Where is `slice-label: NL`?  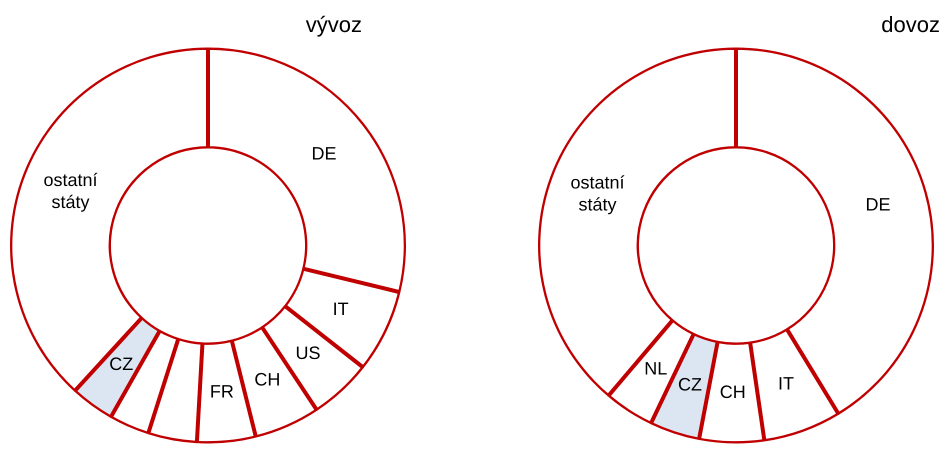 slice-label: NL is located at coordinates (656, 368).